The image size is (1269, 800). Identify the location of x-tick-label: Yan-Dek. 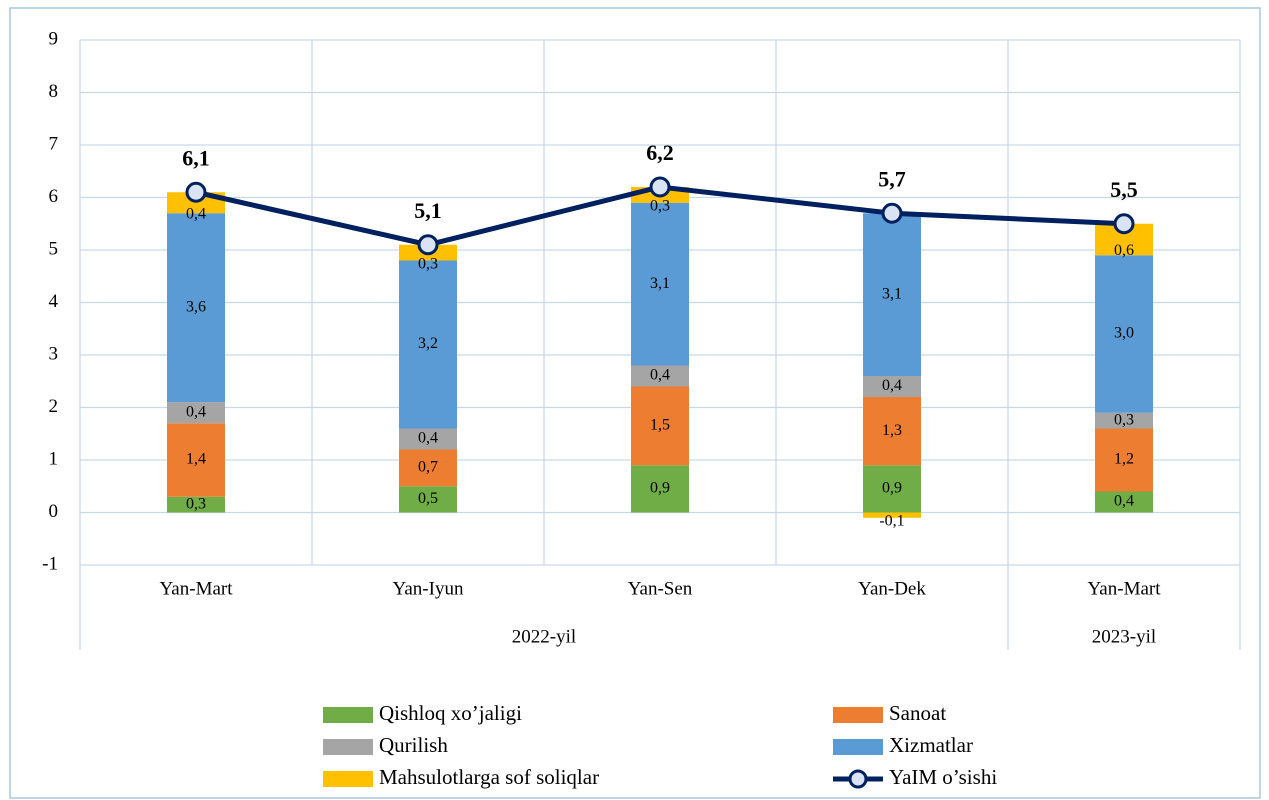
(892, 588).